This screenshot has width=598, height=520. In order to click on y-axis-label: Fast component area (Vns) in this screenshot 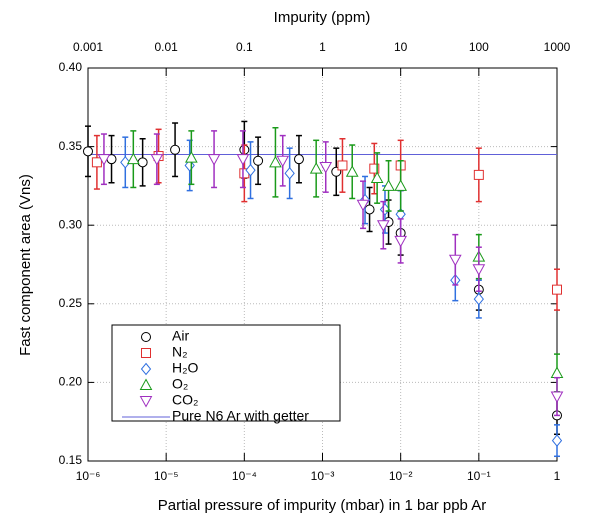, I will do `click(25, 265)`.